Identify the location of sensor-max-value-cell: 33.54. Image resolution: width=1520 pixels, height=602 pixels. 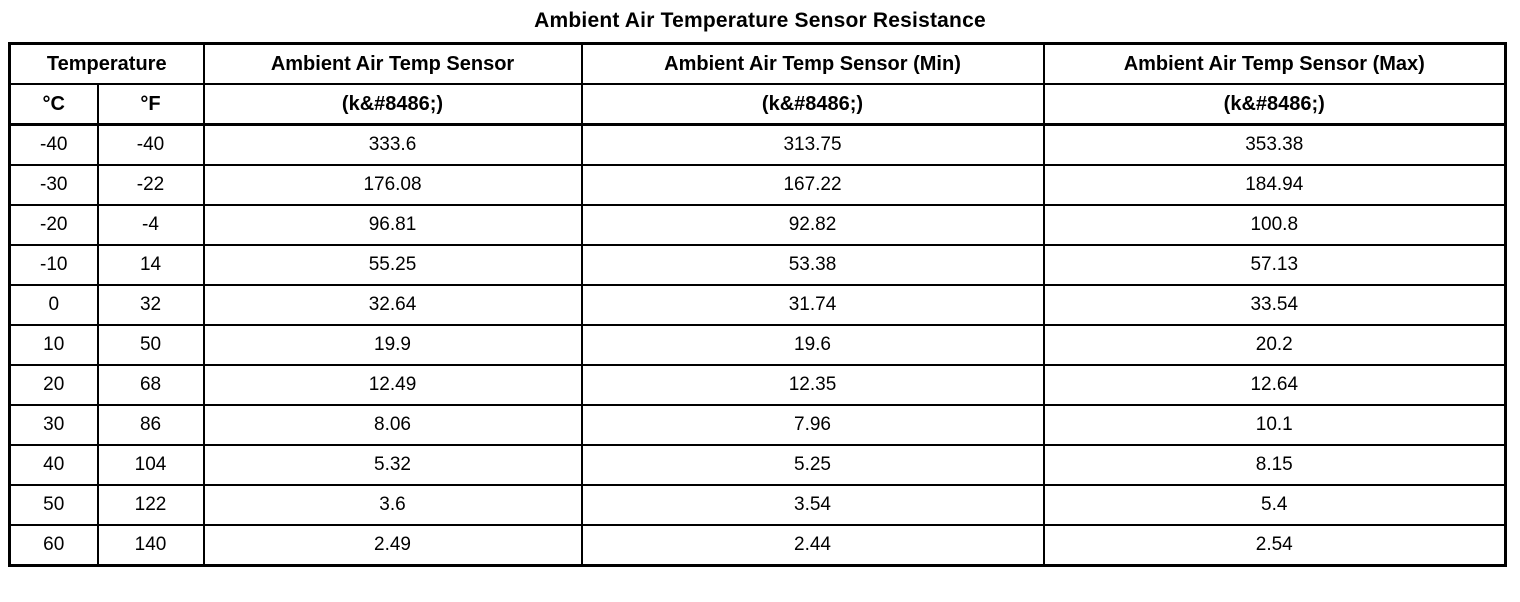
(1274, 305).